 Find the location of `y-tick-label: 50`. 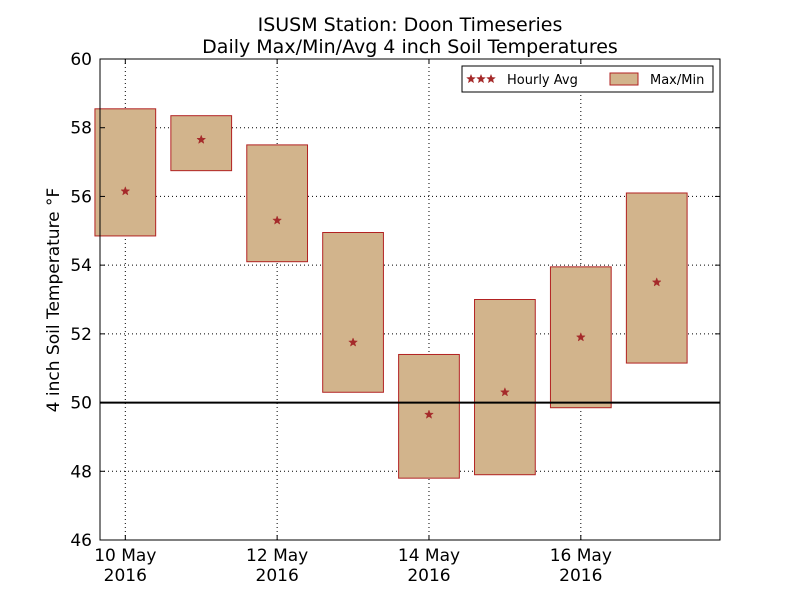

y-tick-label: 50 is located at coordinates (81, 404).